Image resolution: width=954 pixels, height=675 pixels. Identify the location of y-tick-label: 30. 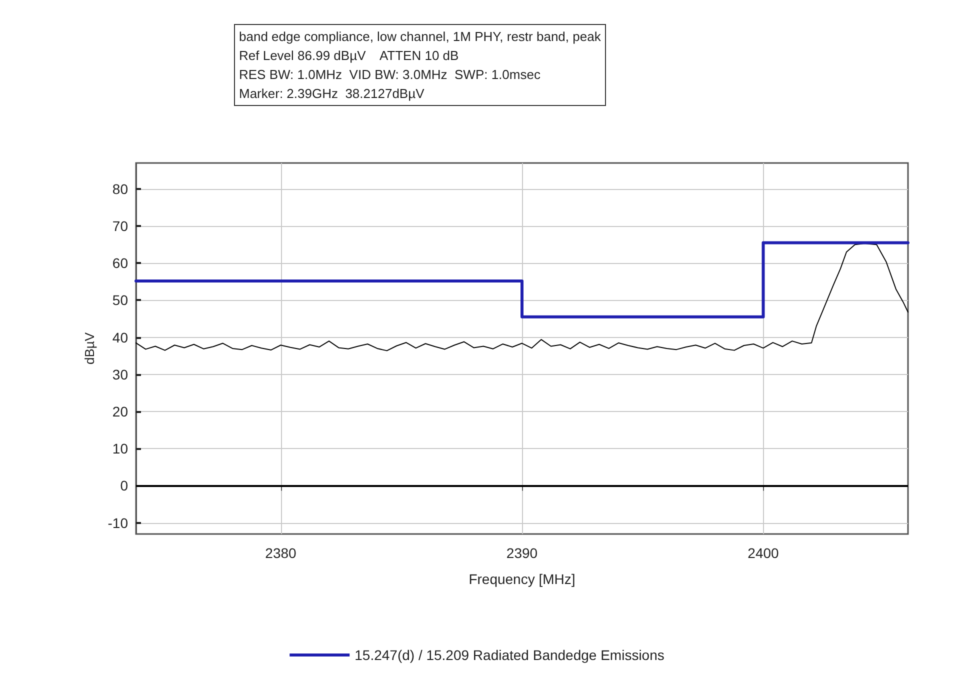
(120, 374).